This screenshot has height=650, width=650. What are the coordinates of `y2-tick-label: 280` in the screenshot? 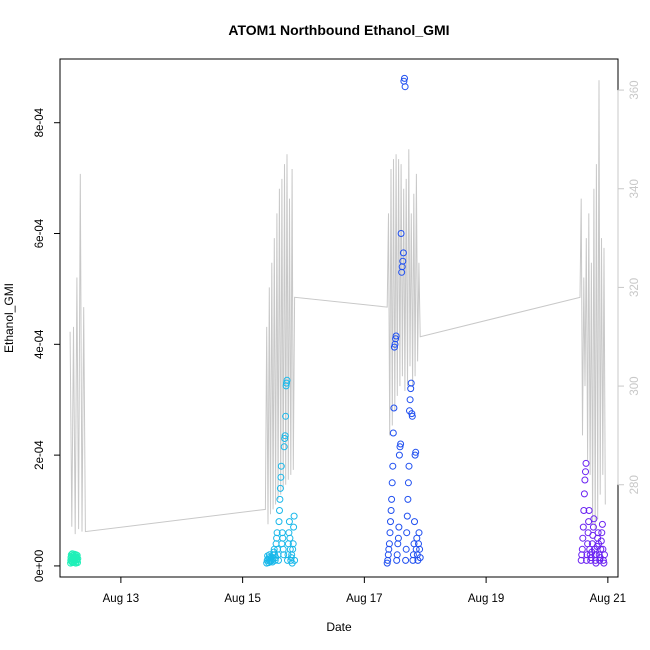 It's located at (635, 484).